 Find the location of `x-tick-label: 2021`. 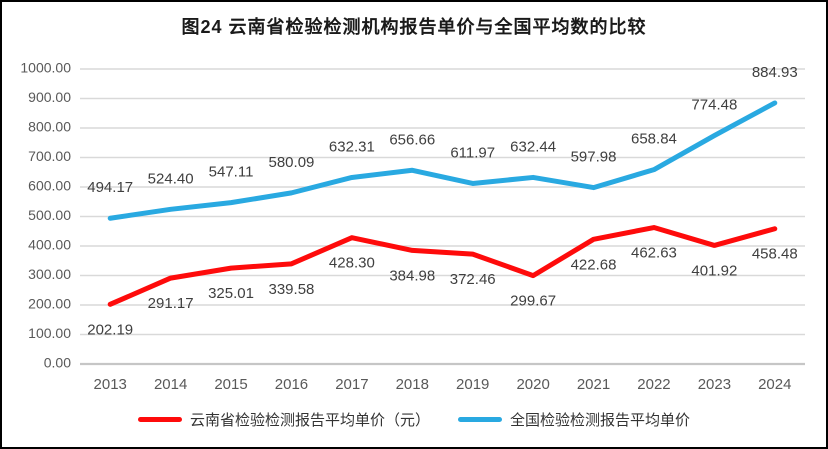

x-tick-label: 2021 is located at coordinates (593, 384).